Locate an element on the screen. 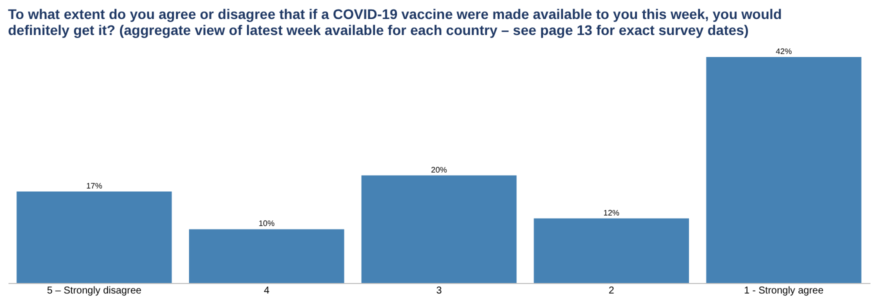 Image resolution: width=880 pixels, height=300 pixels. data-label: 17% is located at coordinates (94, 186).